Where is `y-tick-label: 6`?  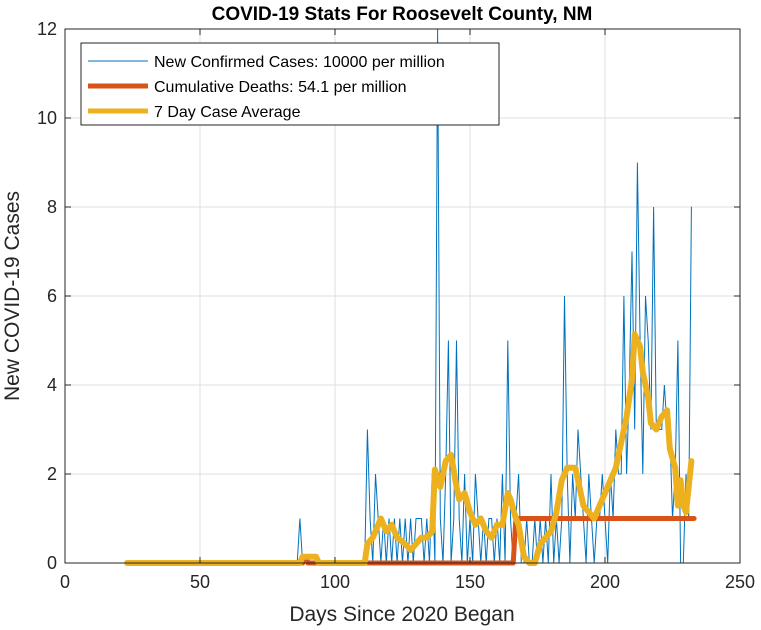
y-tick-label: 6 is located at coordinates (52, 296).